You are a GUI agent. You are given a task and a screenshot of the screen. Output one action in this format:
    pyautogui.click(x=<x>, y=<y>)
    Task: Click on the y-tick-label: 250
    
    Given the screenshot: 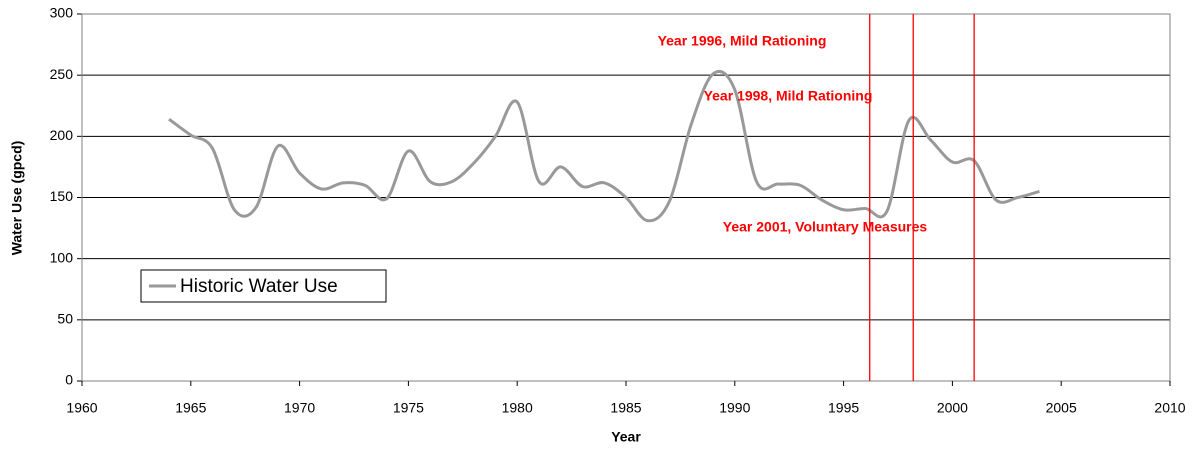 What is the action you would take?
    pyautogui.click(x=62, y=74)
    